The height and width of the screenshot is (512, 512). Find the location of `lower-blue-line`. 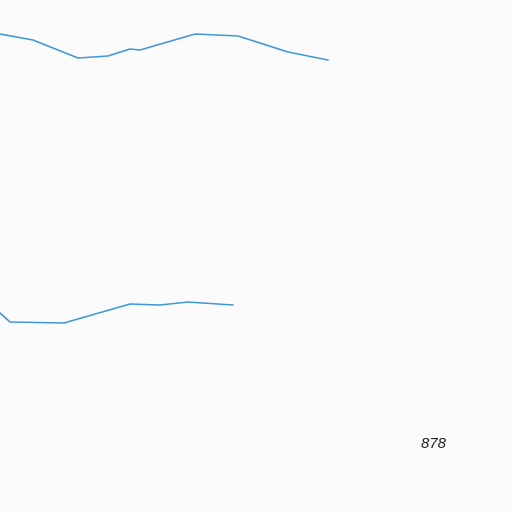

lower-blue-line is located at coordinates (117, 312).